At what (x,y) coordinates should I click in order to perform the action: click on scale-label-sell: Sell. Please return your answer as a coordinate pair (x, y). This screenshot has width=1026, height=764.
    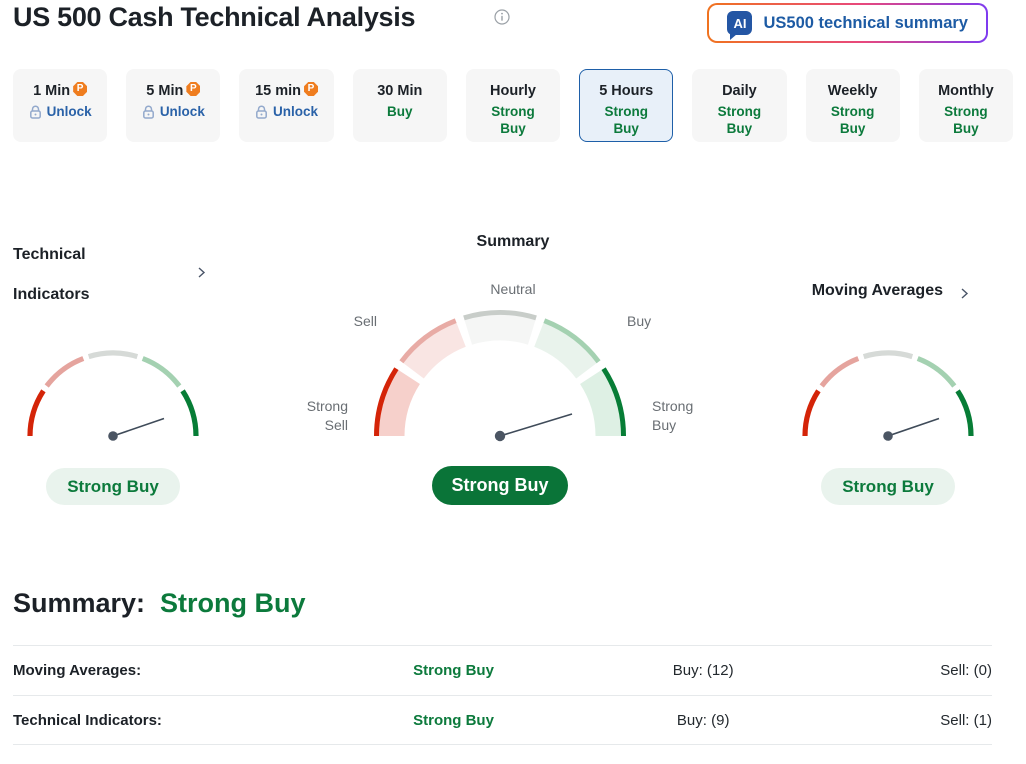
    Looking at the image, I should click on (365, 321).